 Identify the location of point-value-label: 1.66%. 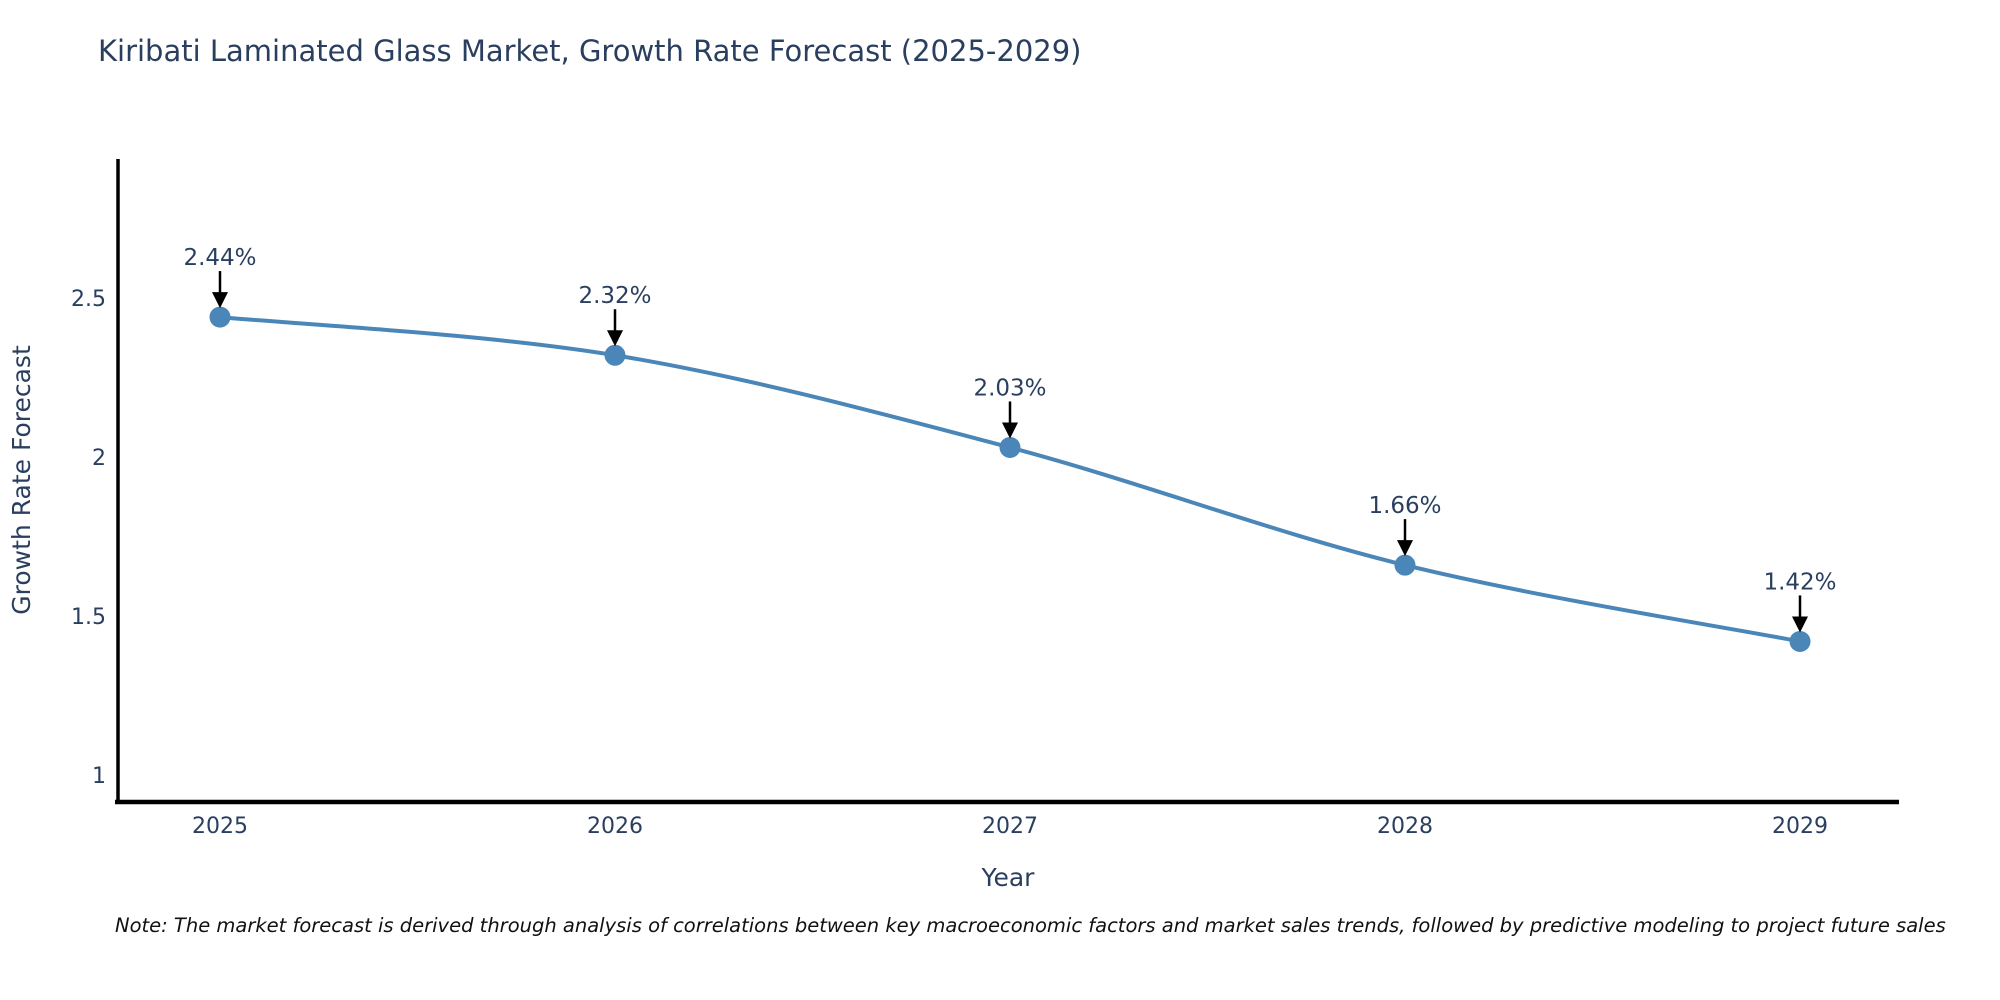
(1404, 506).